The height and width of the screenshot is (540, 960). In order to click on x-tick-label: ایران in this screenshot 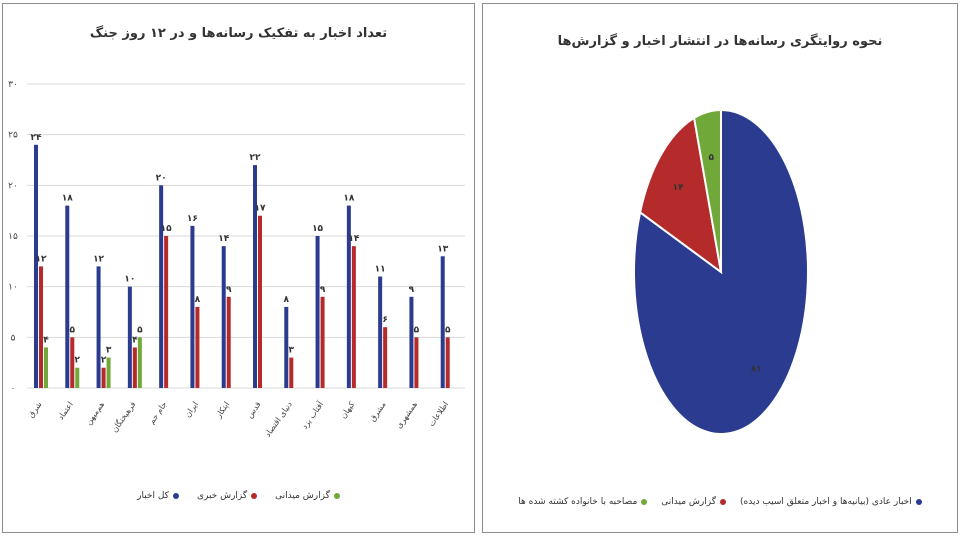, I will do `click(191, 409)`.